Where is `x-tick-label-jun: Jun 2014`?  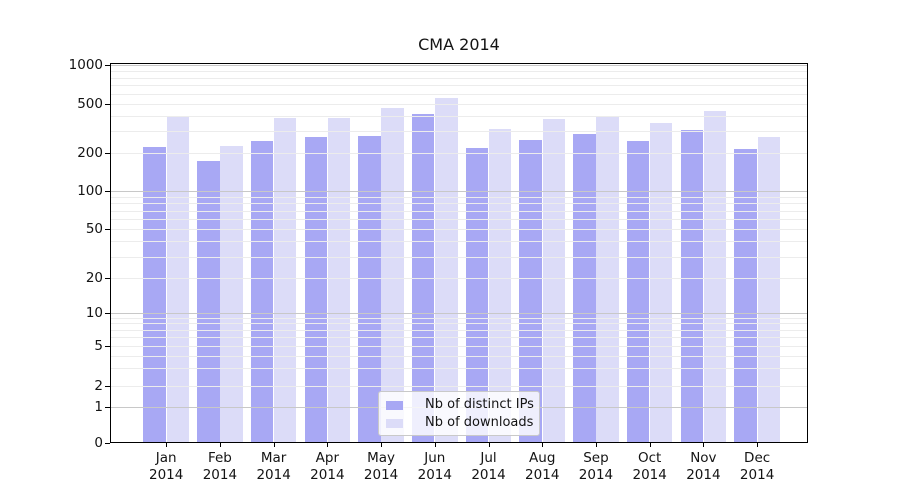 x-tick-label-jun: Jun 2014 is located at coordinates (434, 466).